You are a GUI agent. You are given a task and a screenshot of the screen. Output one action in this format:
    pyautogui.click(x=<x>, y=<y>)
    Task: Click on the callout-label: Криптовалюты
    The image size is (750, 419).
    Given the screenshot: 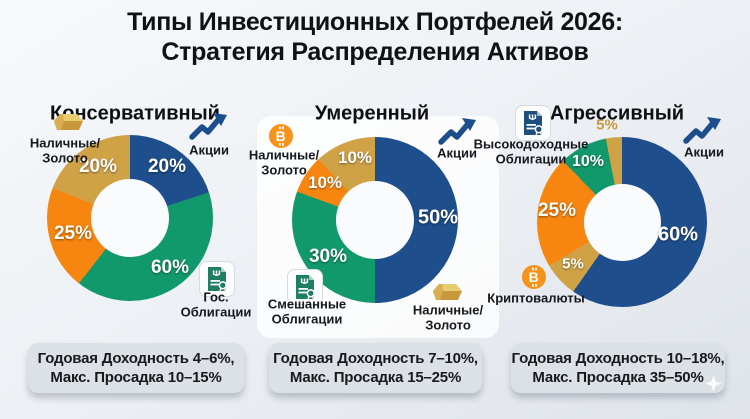 What is the action you would take?
    pyautogui.click(x=535, y=297)
    